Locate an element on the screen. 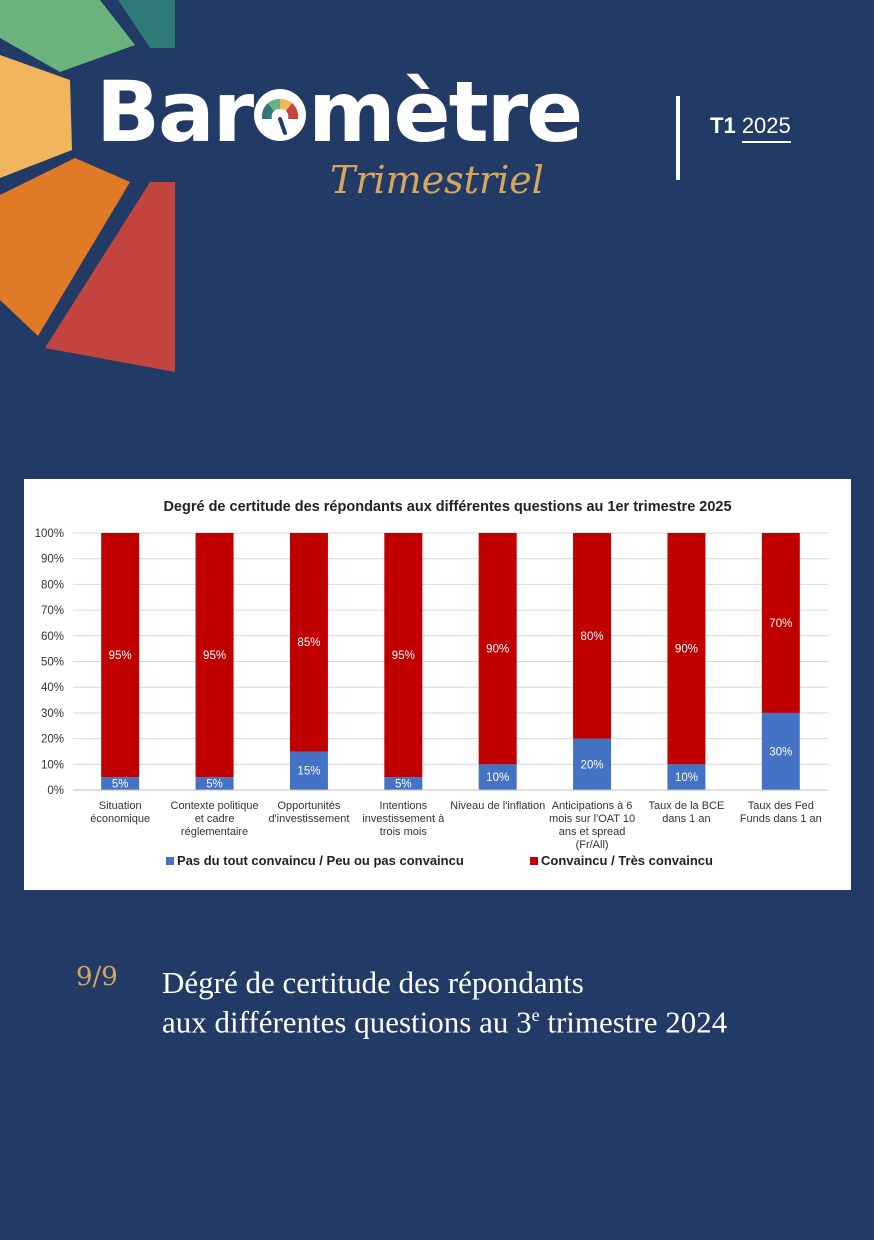 The image size is (874, 1240). figure-number: 9/9 is located at coordinates (97, 977).